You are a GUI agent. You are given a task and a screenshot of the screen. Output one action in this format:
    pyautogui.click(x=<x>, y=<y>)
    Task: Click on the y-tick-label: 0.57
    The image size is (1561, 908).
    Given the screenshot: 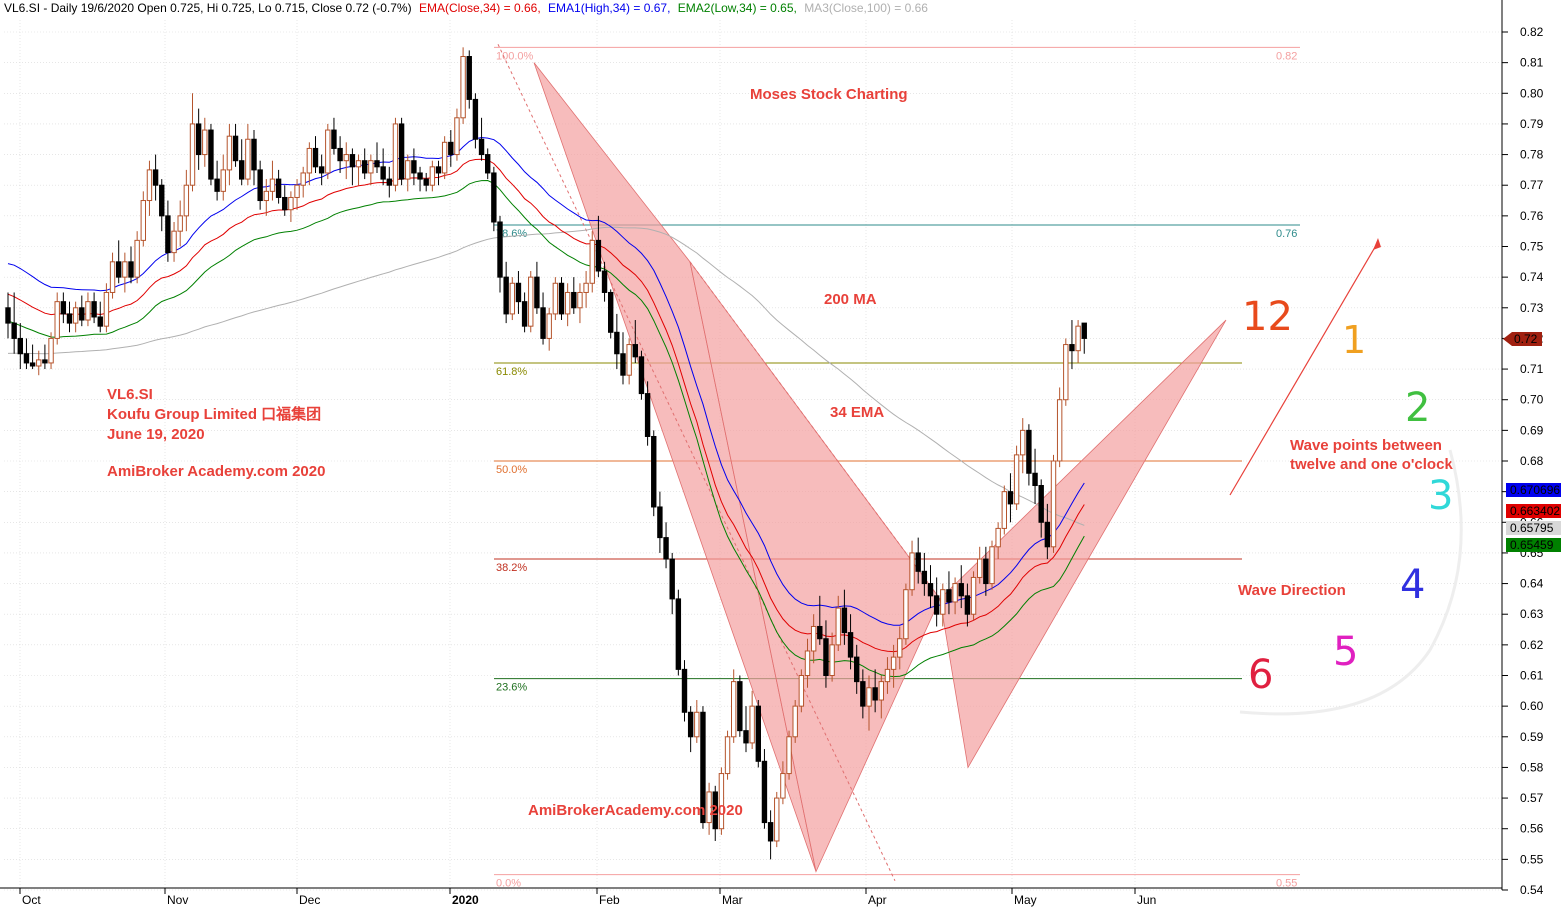 What is the action you would take?
    pyautogui.click(x=1532, y=798)
    